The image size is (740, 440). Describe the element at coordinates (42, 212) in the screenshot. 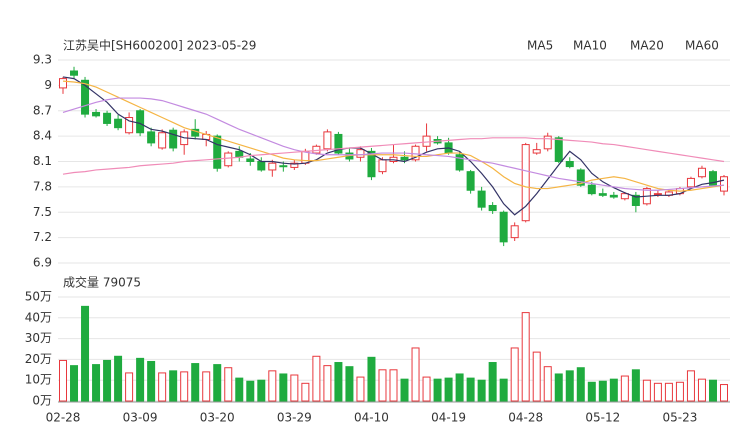

I see `y-tick-label: 7.5` at that location.